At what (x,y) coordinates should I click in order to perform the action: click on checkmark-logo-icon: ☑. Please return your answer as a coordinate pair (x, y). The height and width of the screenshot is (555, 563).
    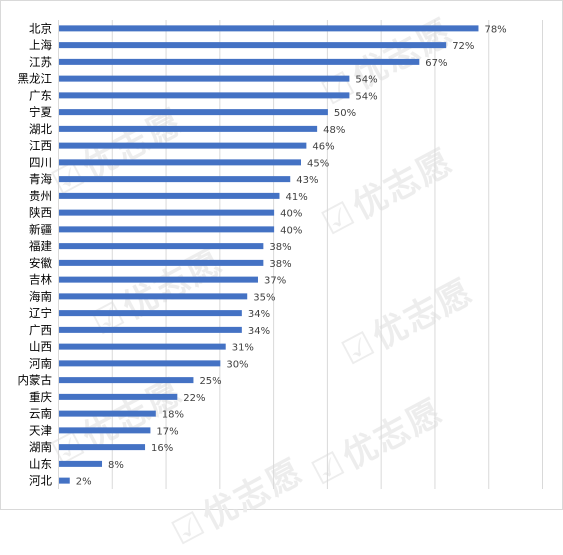
    Looking at the image, I should click on (189, 528).